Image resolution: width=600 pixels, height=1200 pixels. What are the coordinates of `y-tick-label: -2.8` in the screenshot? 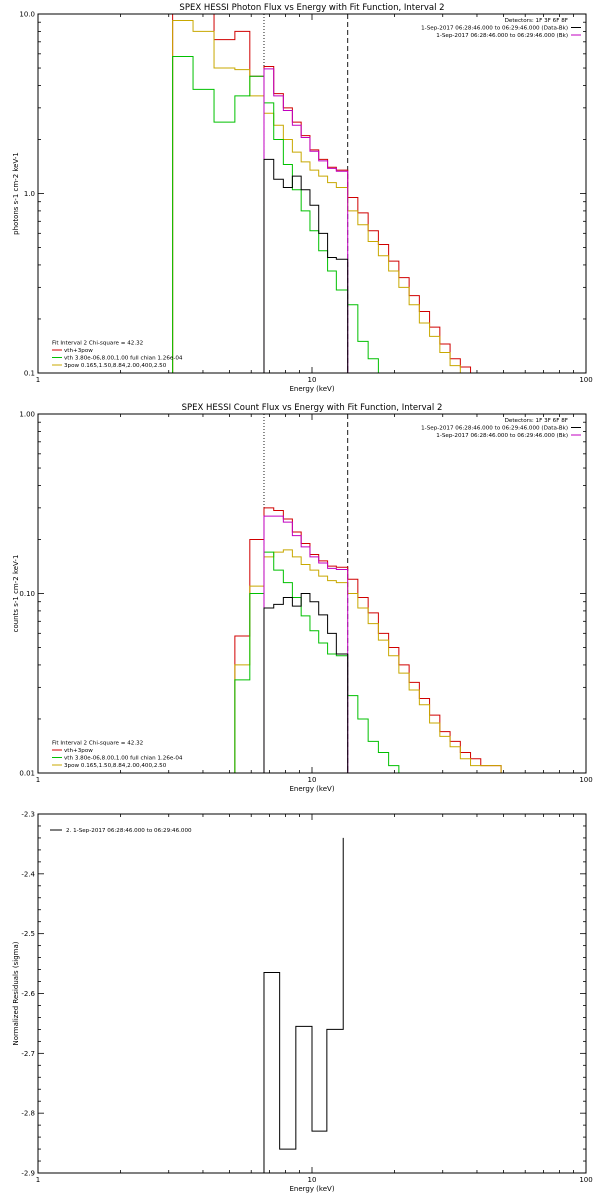 It's located at (28, 1114).